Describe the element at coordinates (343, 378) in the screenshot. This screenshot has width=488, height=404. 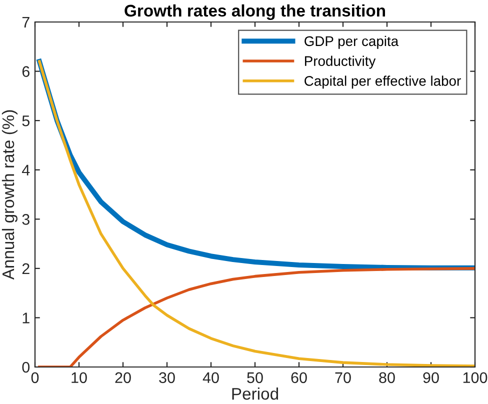
I see `x-tick-label: 70` at that location.